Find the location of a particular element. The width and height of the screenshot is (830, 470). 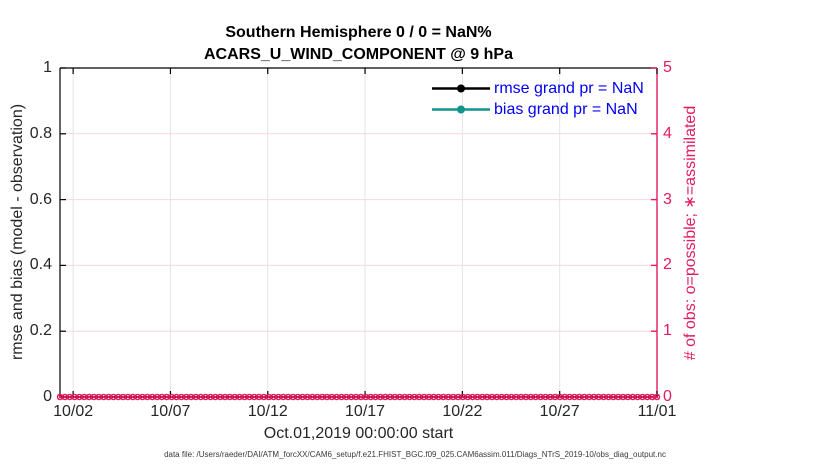

legend-marker-bias is located at coordinates (461, 109).